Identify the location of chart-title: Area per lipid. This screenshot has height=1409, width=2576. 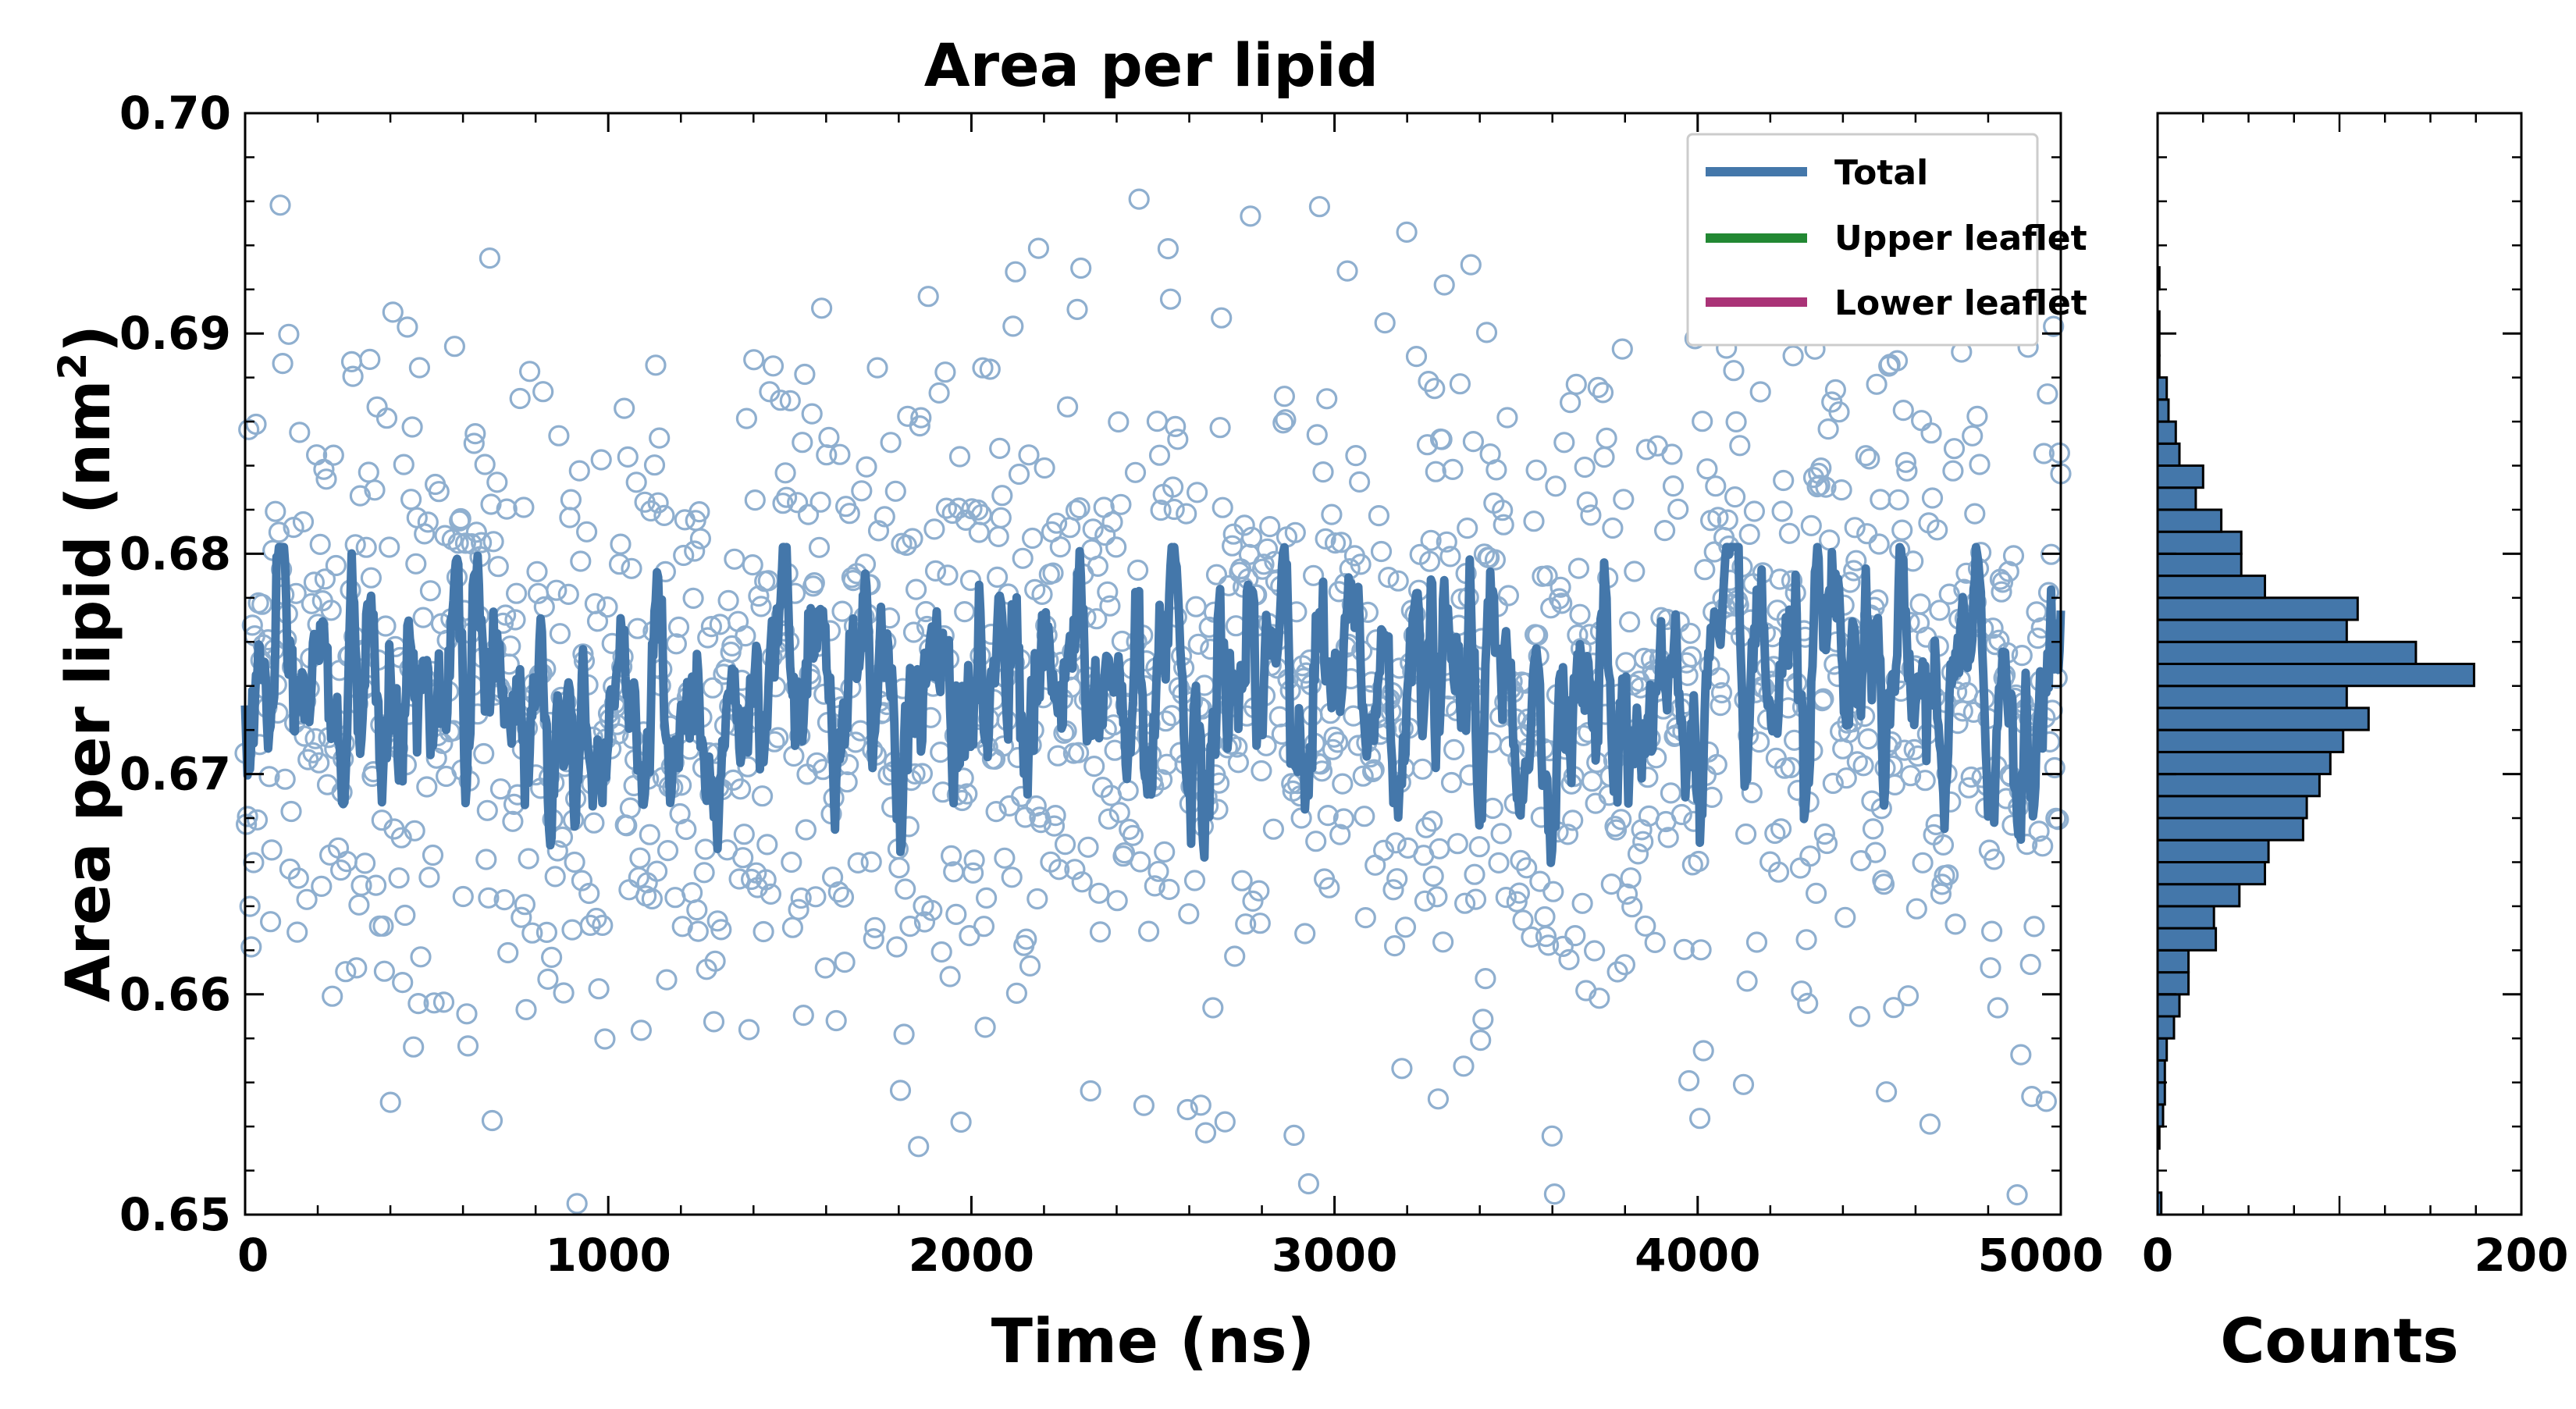
(1151, 65).